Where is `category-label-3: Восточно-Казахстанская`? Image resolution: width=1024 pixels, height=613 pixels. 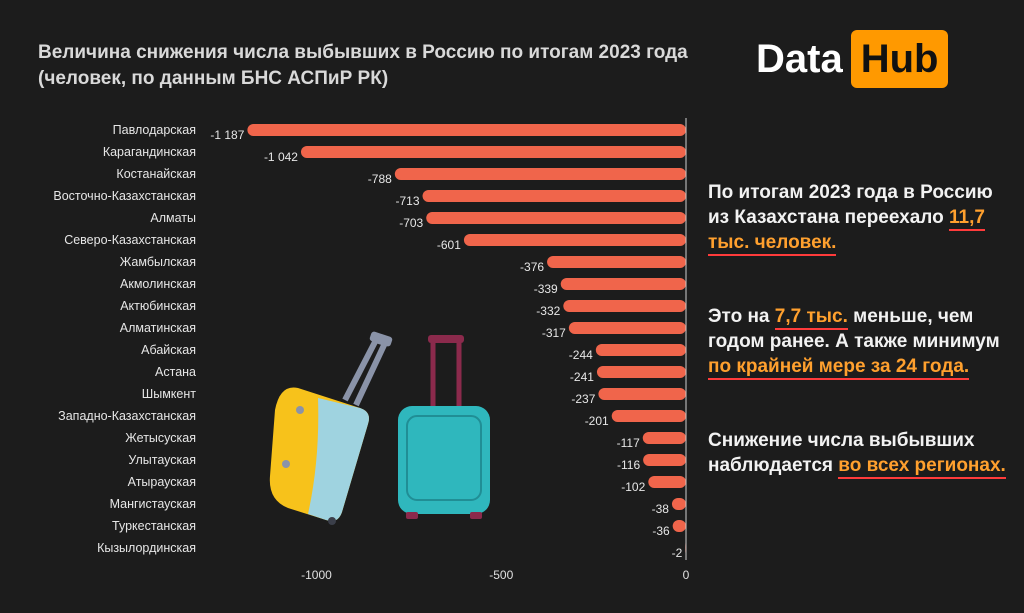 category-label-3: Восточно-Казахстанская is located at coordinates (124, 196).